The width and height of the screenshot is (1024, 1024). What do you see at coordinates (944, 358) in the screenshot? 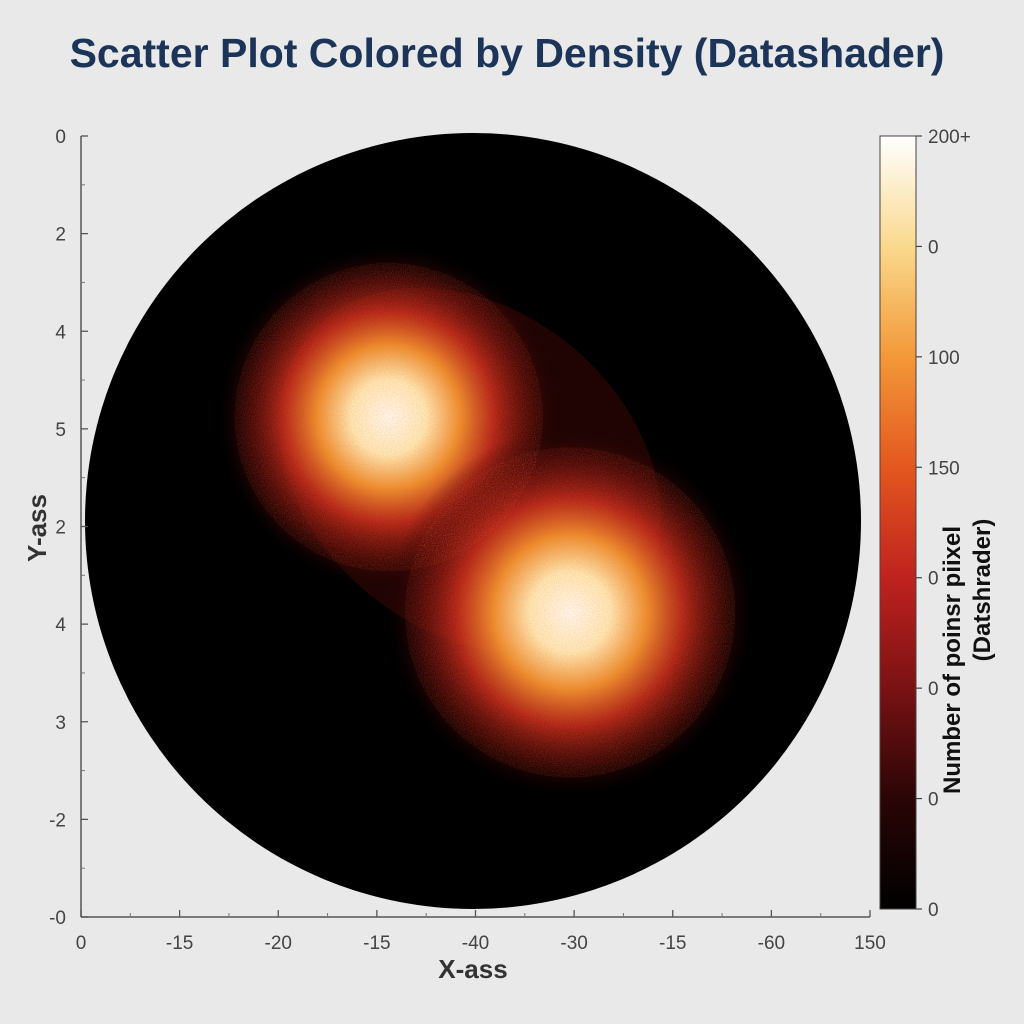
I see `colorbar-tick-label: 100` at bounding box center [944, 358].